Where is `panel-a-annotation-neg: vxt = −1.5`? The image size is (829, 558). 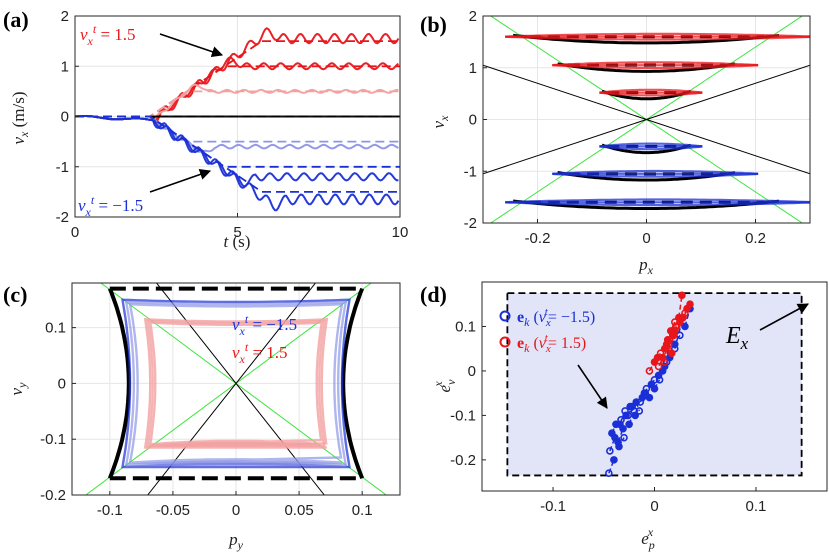 panel-a-annotation-neg: vxt = −1.5 is located at coordinates (110, 206).